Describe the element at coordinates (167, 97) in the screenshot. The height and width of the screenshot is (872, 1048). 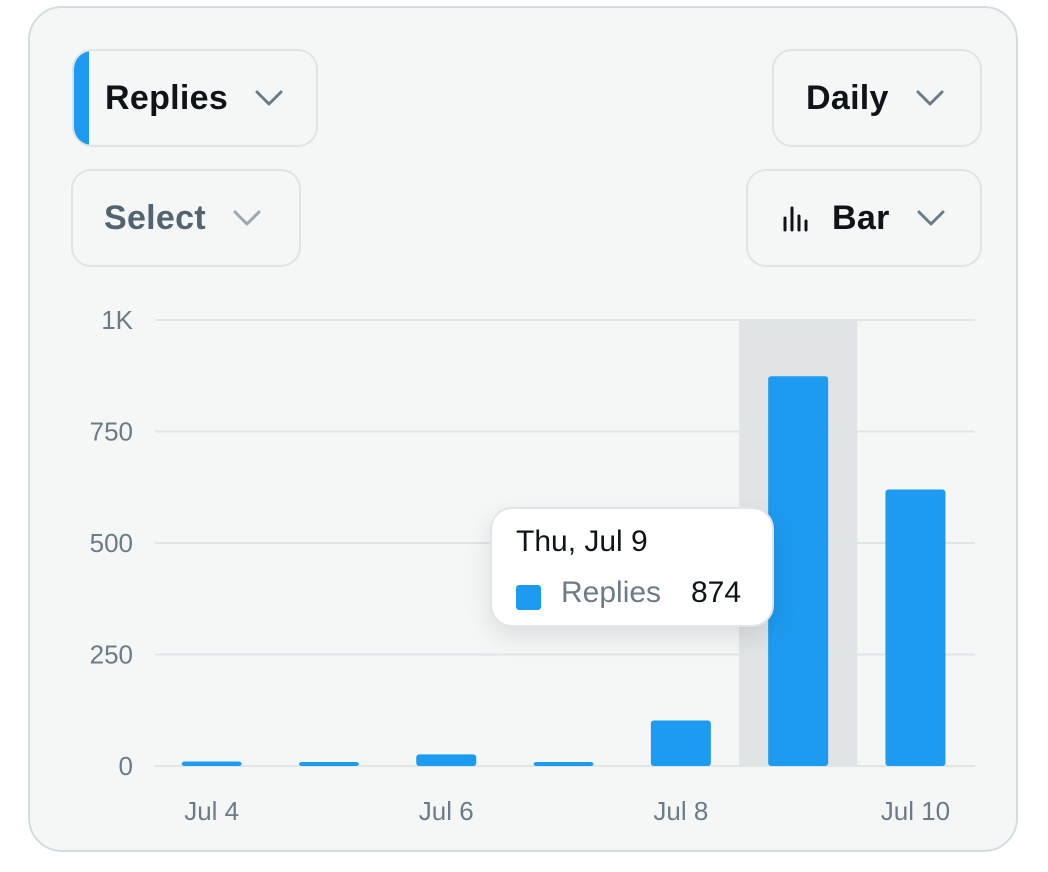
I see `metric-dropdown-label: Replies` at that location.